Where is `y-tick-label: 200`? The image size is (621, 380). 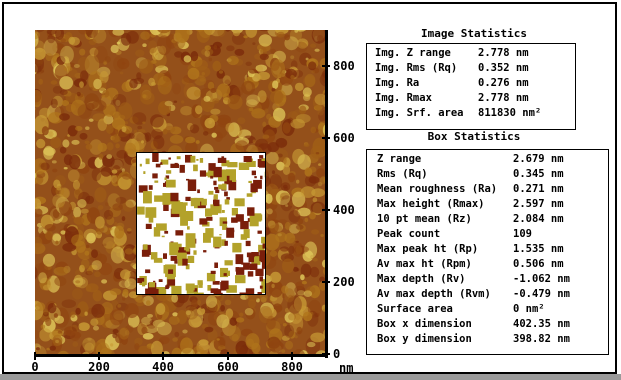 y-tick-label: 200 is located at coordinates (344, 282).